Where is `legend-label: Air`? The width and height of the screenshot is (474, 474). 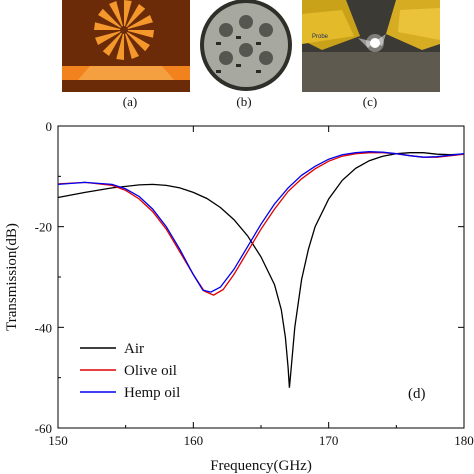
legend-label: Air is located at coordinates (134, 349).